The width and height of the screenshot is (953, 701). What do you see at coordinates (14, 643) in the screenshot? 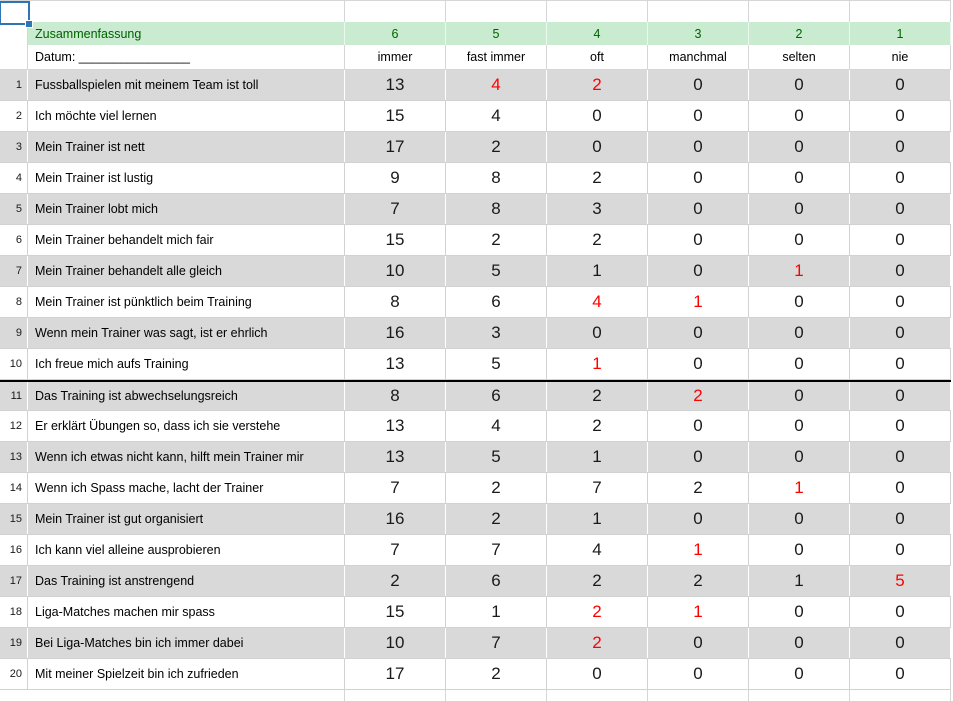
I see `row-number-cell: 19` at bounding box center [14, 643].